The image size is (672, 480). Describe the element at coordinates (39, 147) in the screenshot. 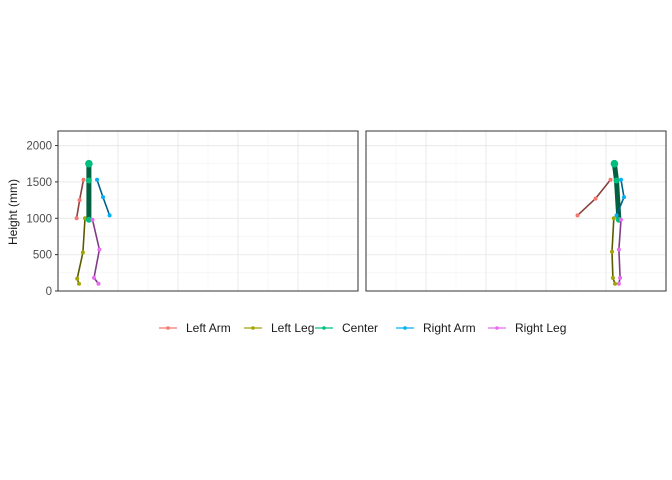

I see `y-tick-label: 2000` at that location.